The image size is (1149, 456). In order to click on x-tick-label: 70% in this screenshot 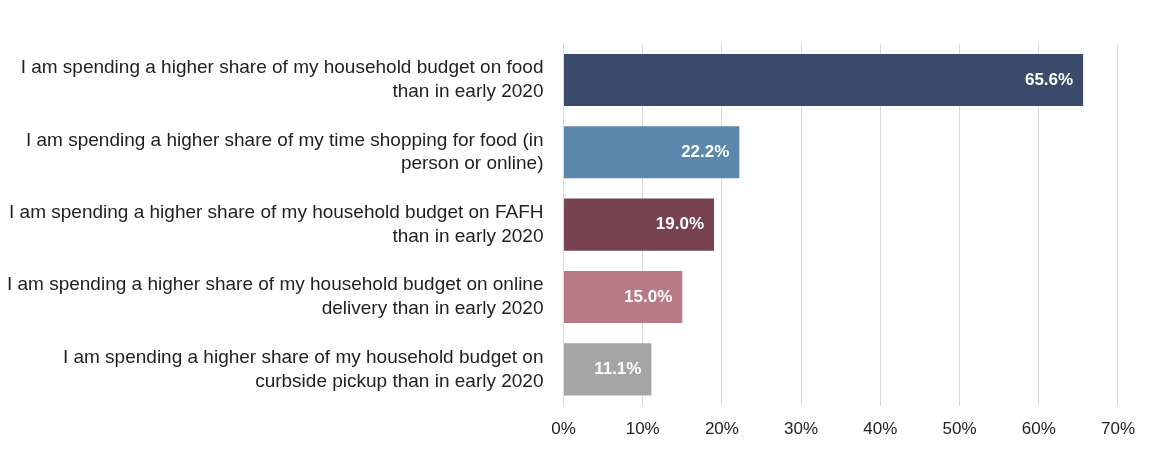, I will do `click(1117, 429)`.